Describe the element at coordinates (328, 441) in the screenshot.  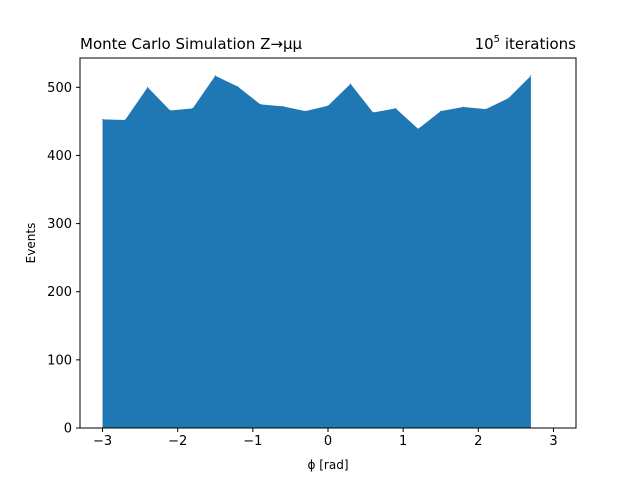
I see `x-tick-label: 0` at that location.